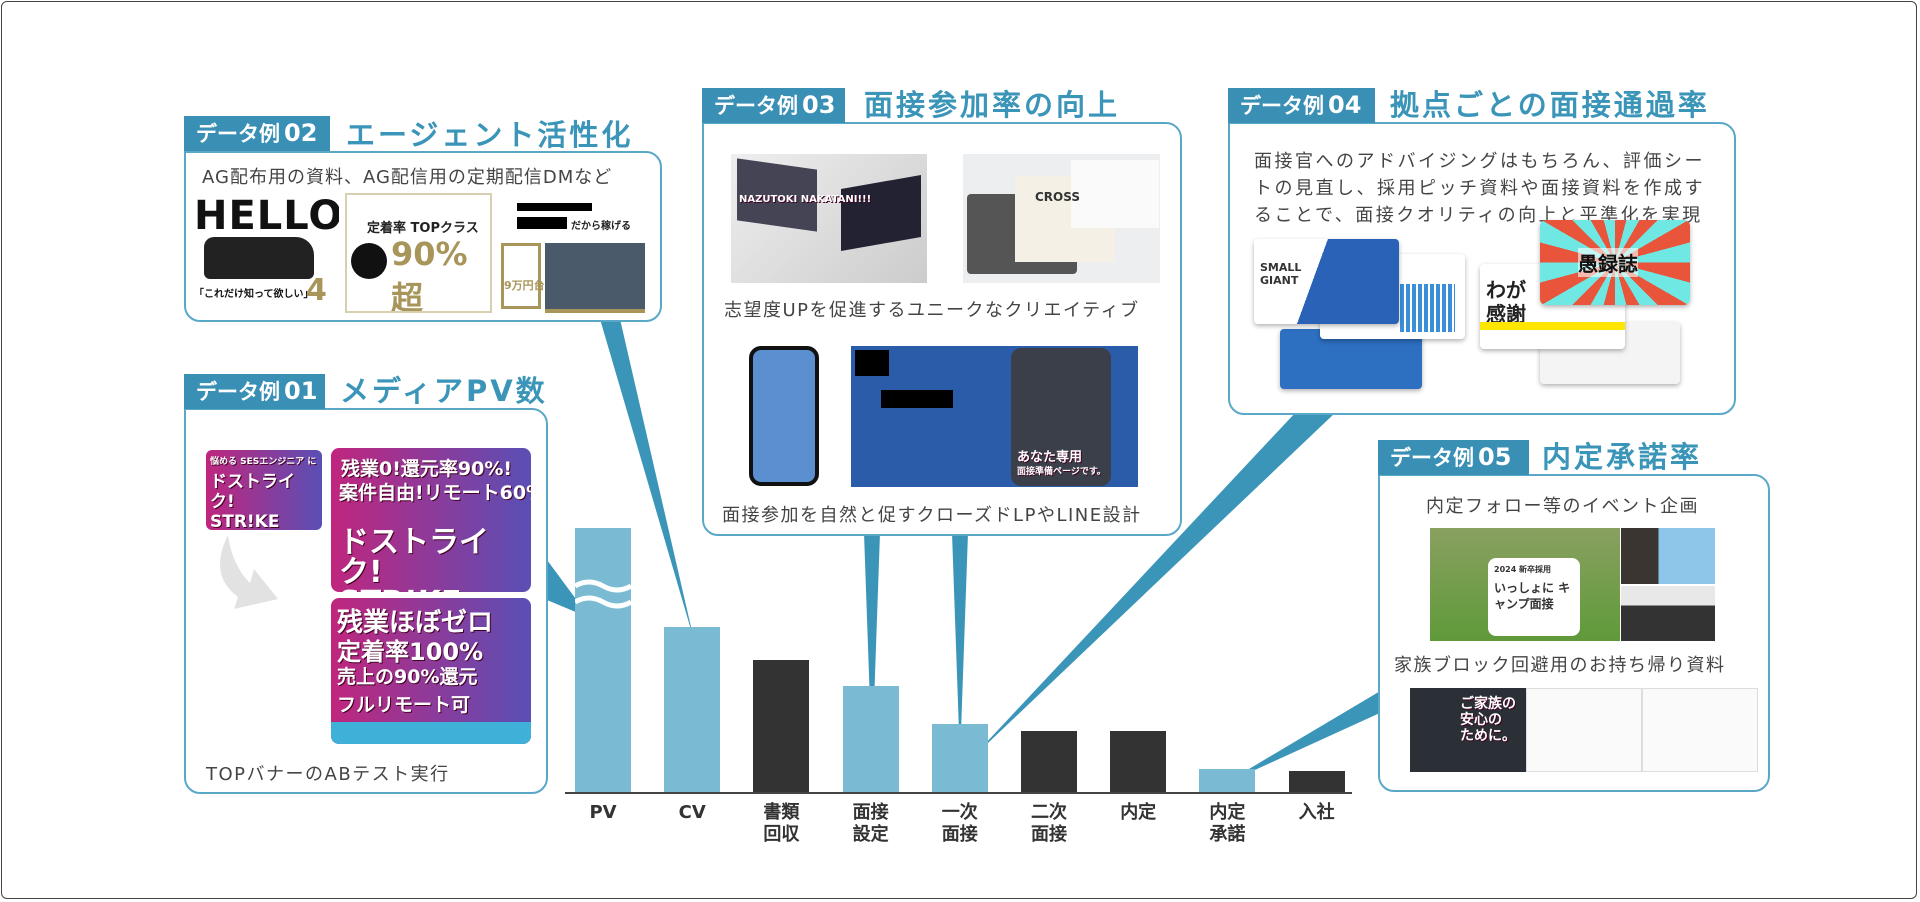 The width and height of the screenshot is (1920, 902). Describe the element at coordinates (992, 105) in the screenshot. I see `section-03-title: 面接参加率の向上` at that location.